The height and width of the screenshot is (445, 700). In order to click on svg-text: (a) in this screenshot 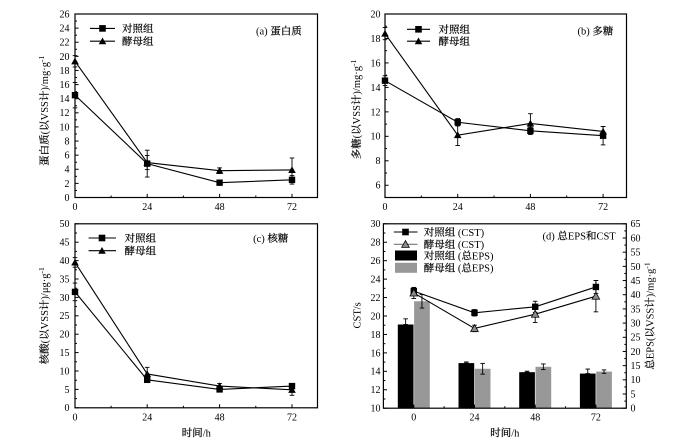, I will do `click(263, 32)`.